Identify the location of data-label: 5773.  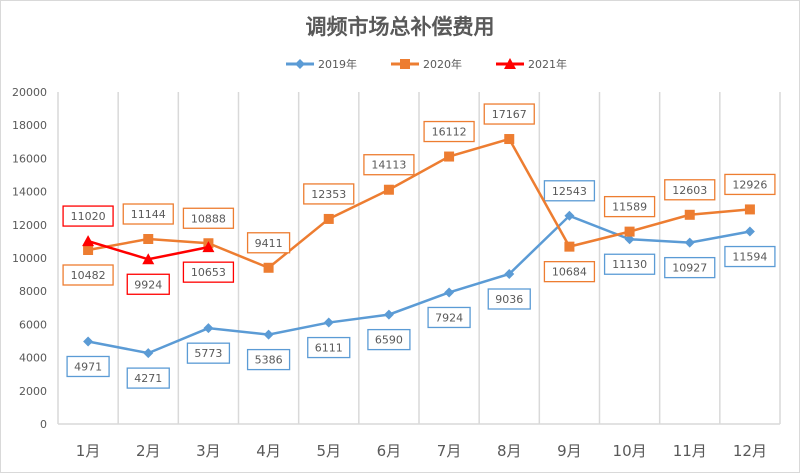
(208, 353).